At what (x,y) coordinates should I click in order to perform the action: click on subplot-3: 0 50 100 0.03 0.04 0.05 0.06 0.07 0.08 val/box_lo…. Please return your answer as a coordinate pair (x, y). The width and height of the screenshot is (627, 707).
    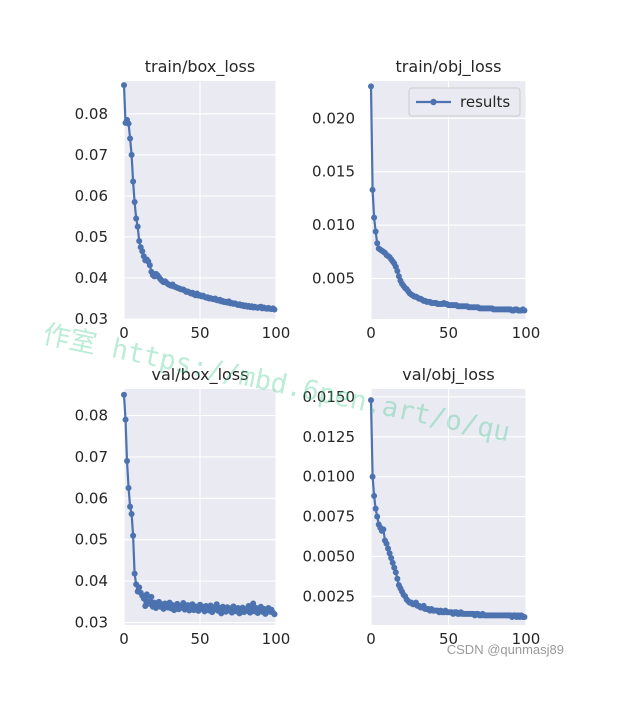
    Looking at the image, I should click on (183, 506).